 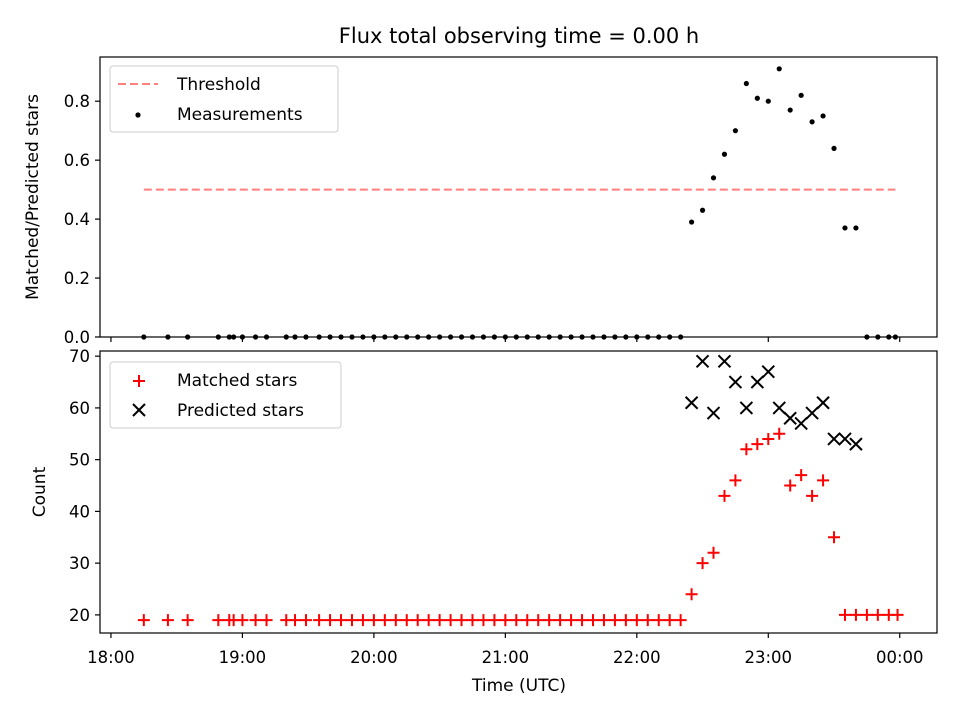 I want to click on legend-matched-label: Matched stars, so click(x=237, y=381).